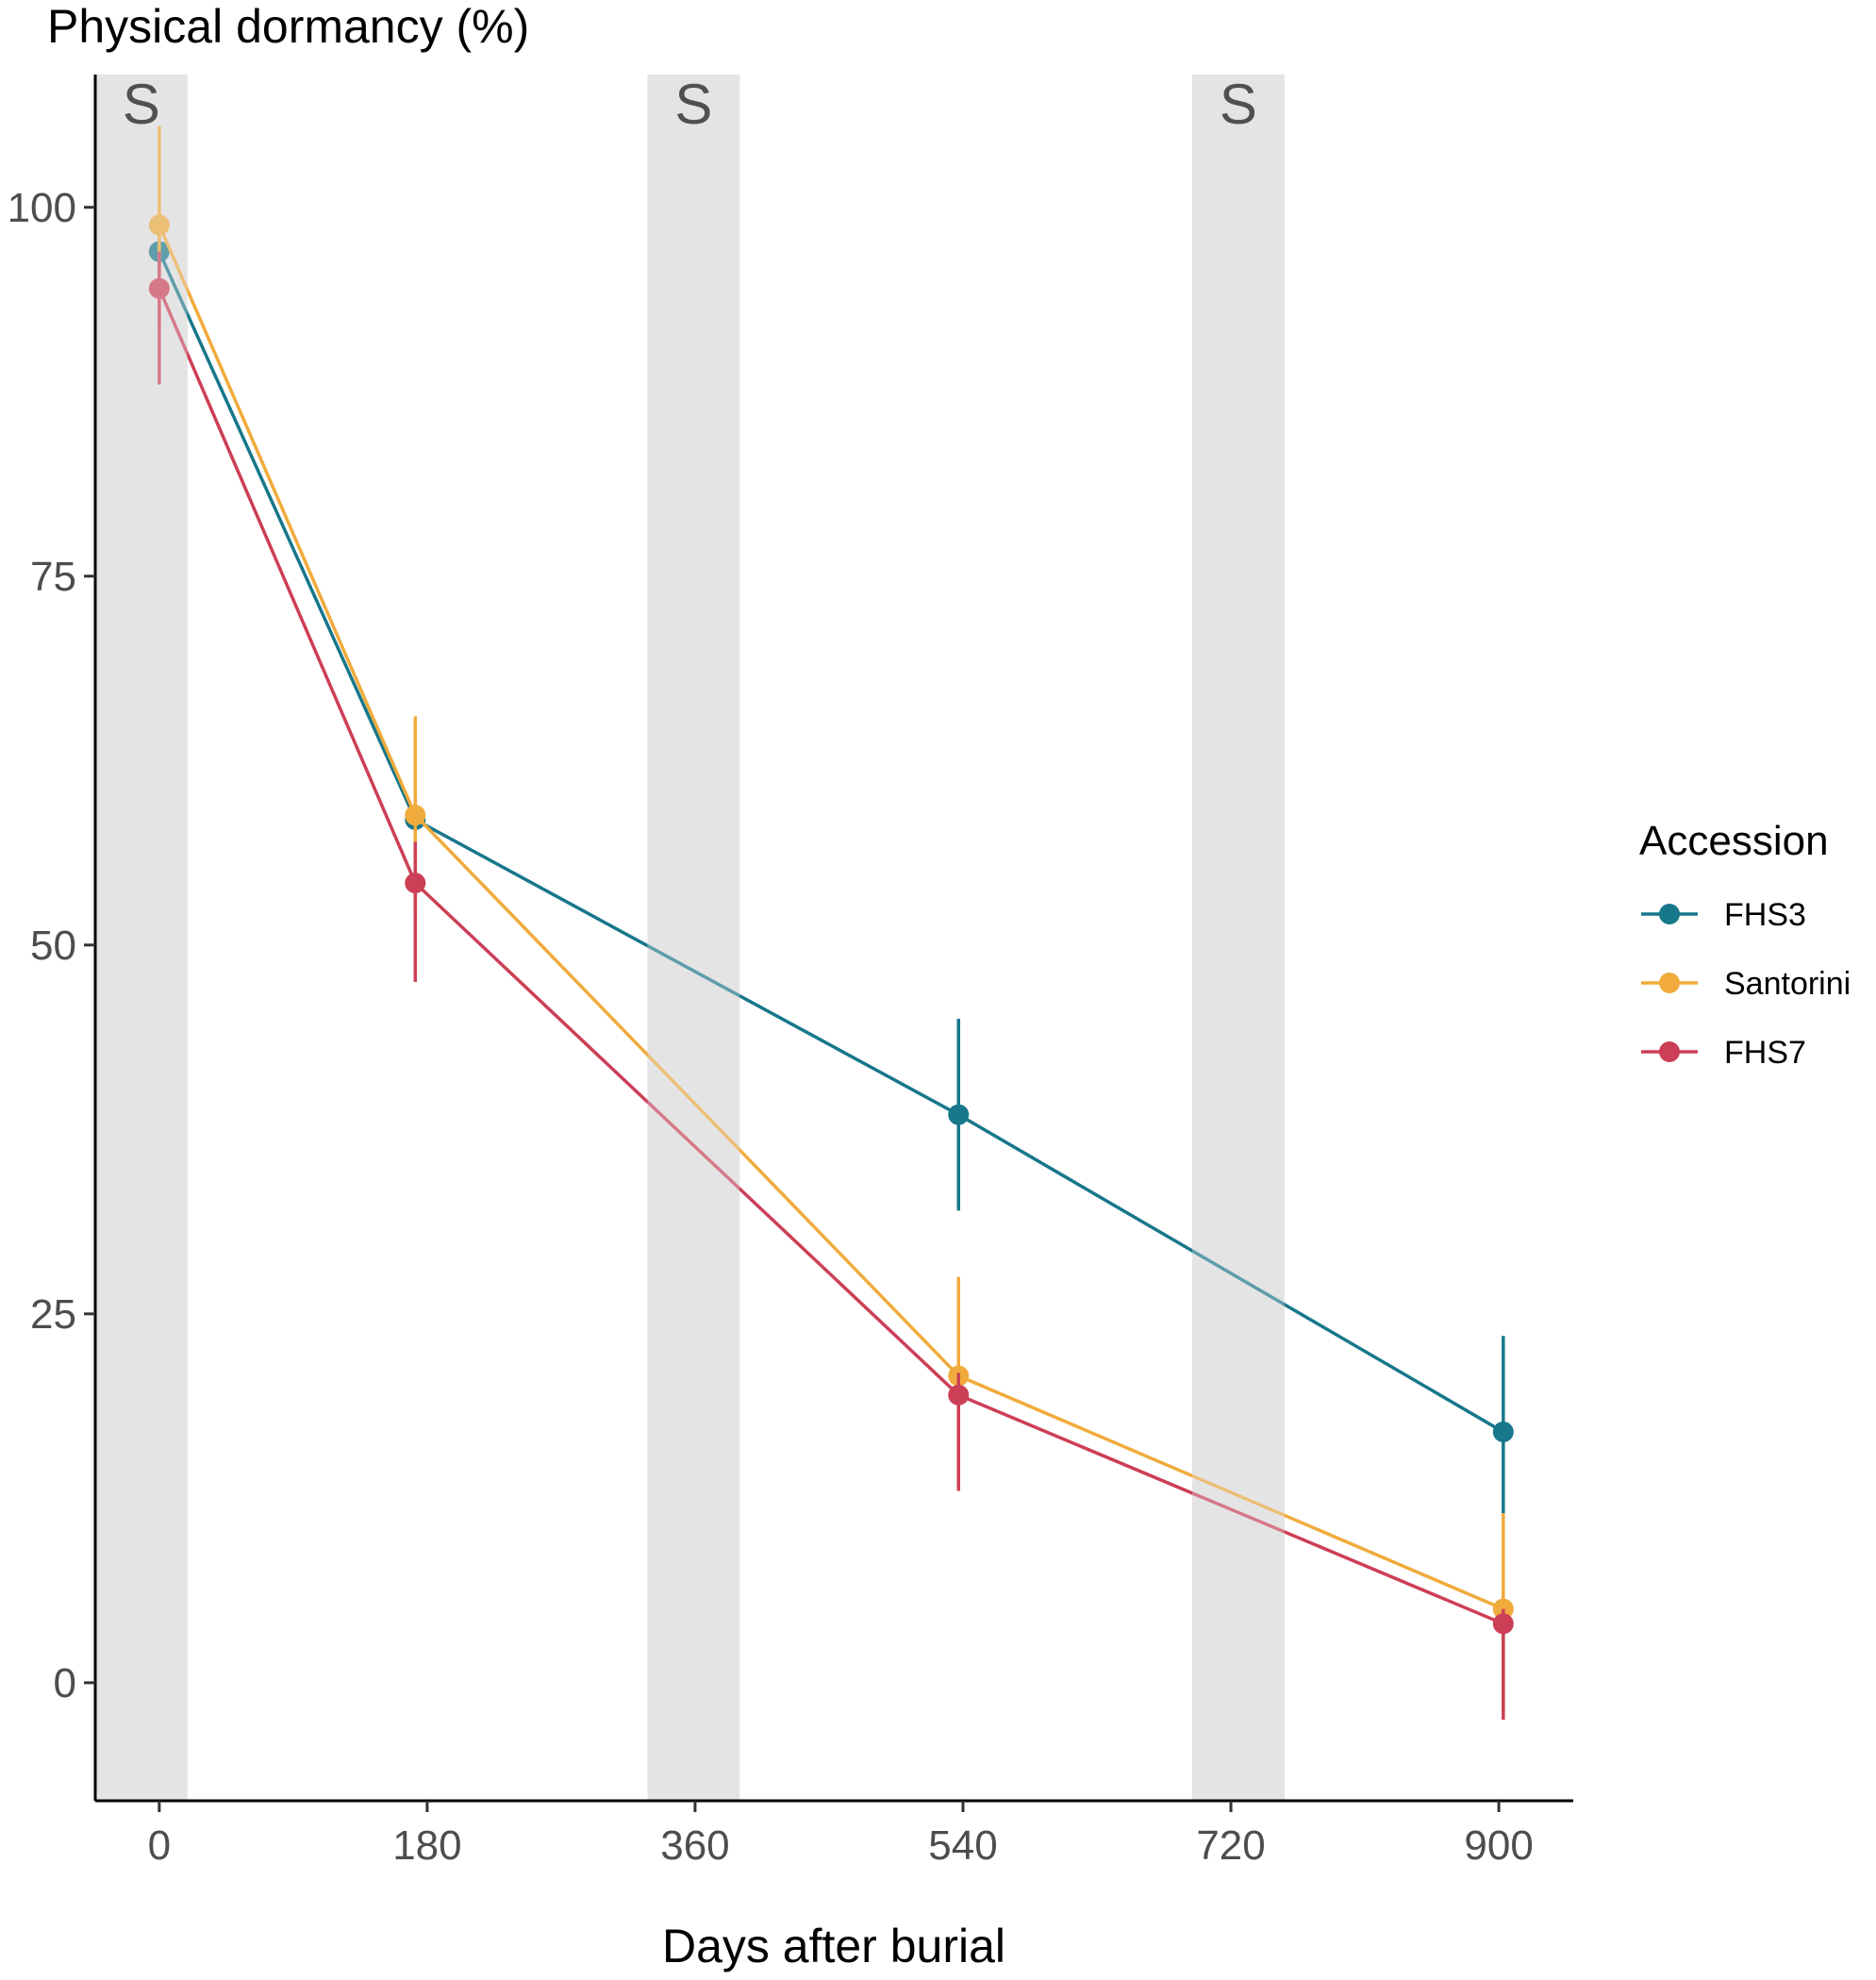 This screenshot has width=1876, height=1980. What do you see at coordinates (53, 577) in the screenshot?
I see `y-tick-label: 75` at bounding box center [53, 577].